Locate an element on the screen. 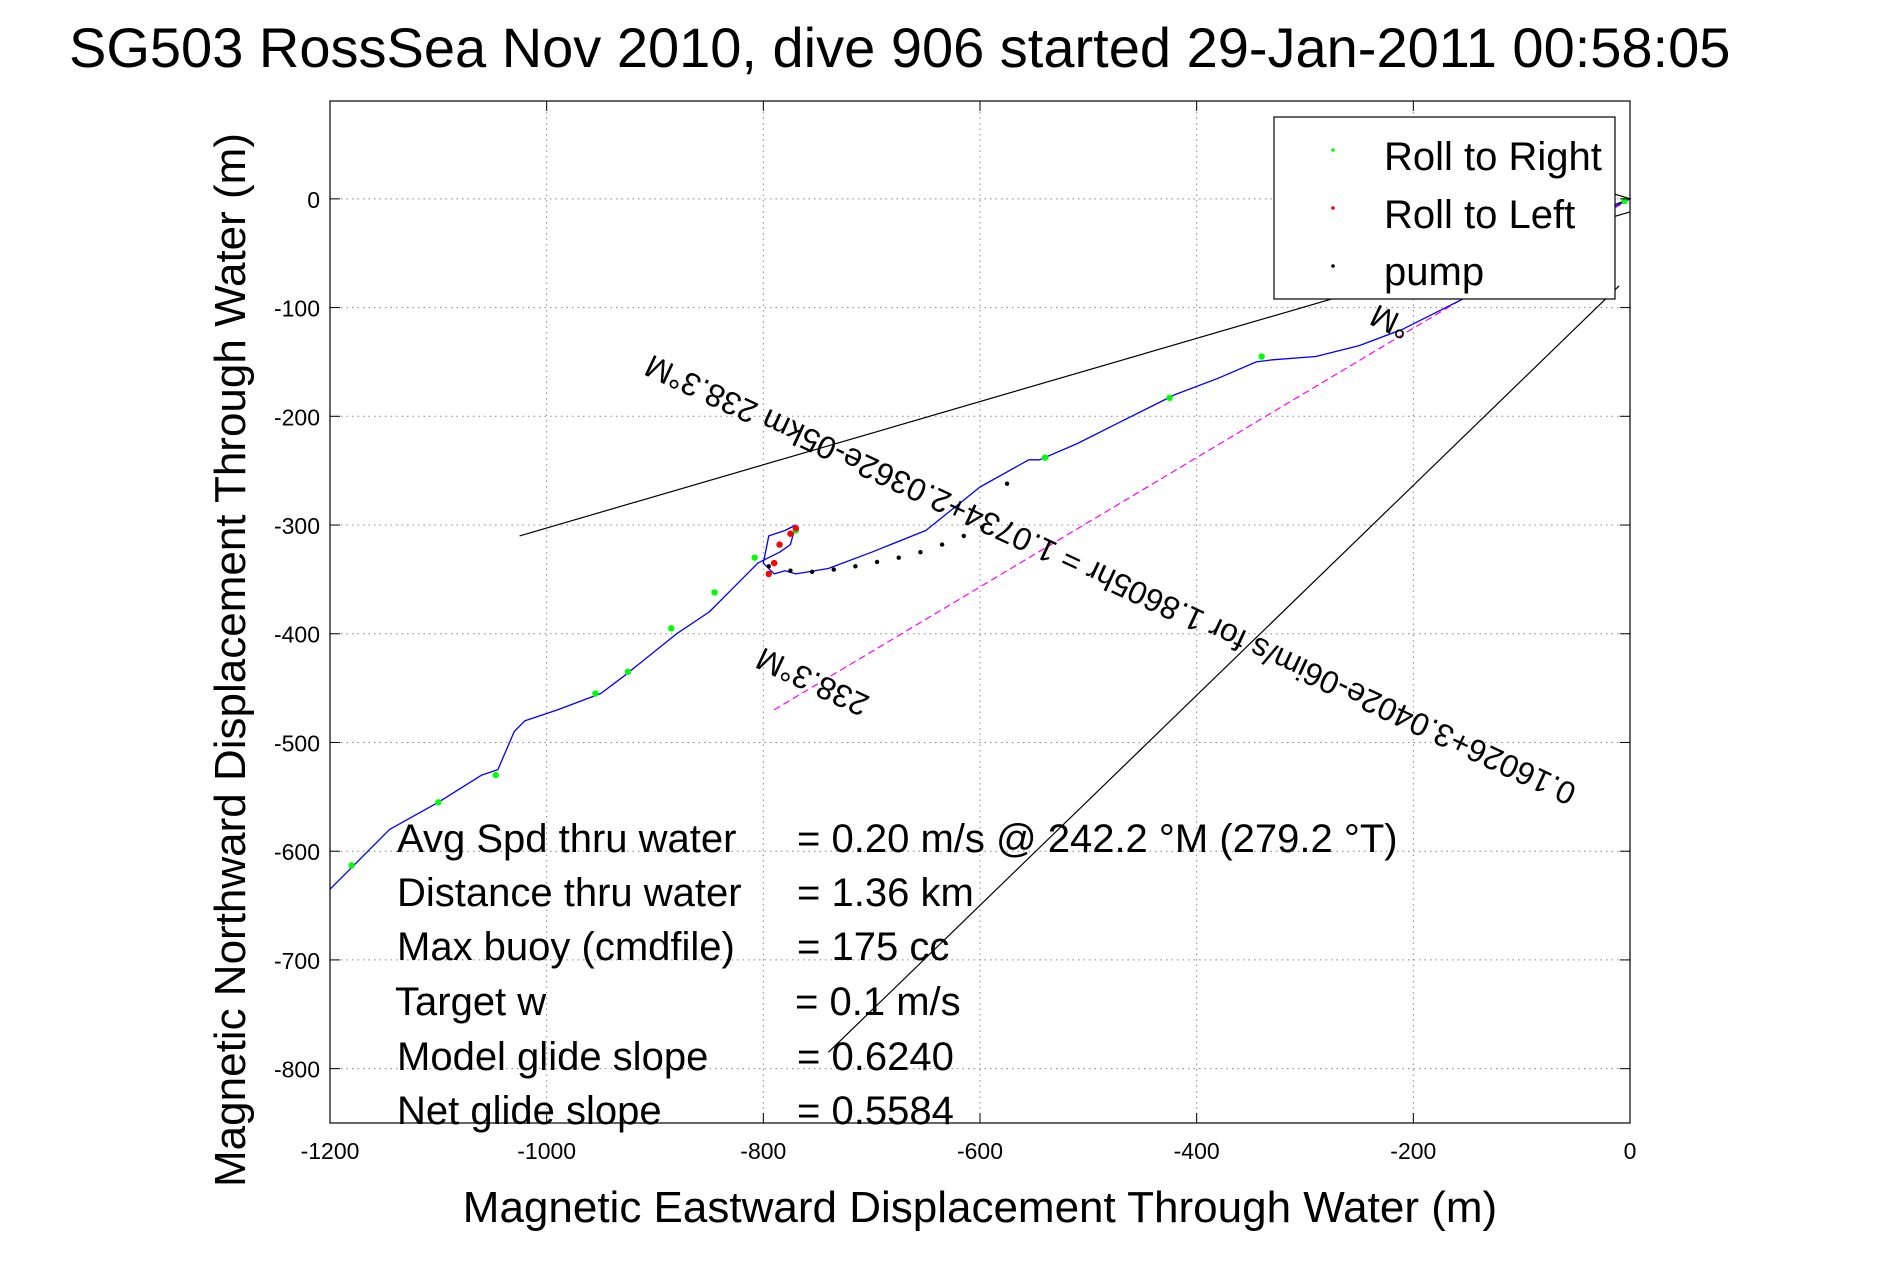 This screenshot has width=1891, height=1262. y-tick-label: -300 is located at coordinates (297, 526).